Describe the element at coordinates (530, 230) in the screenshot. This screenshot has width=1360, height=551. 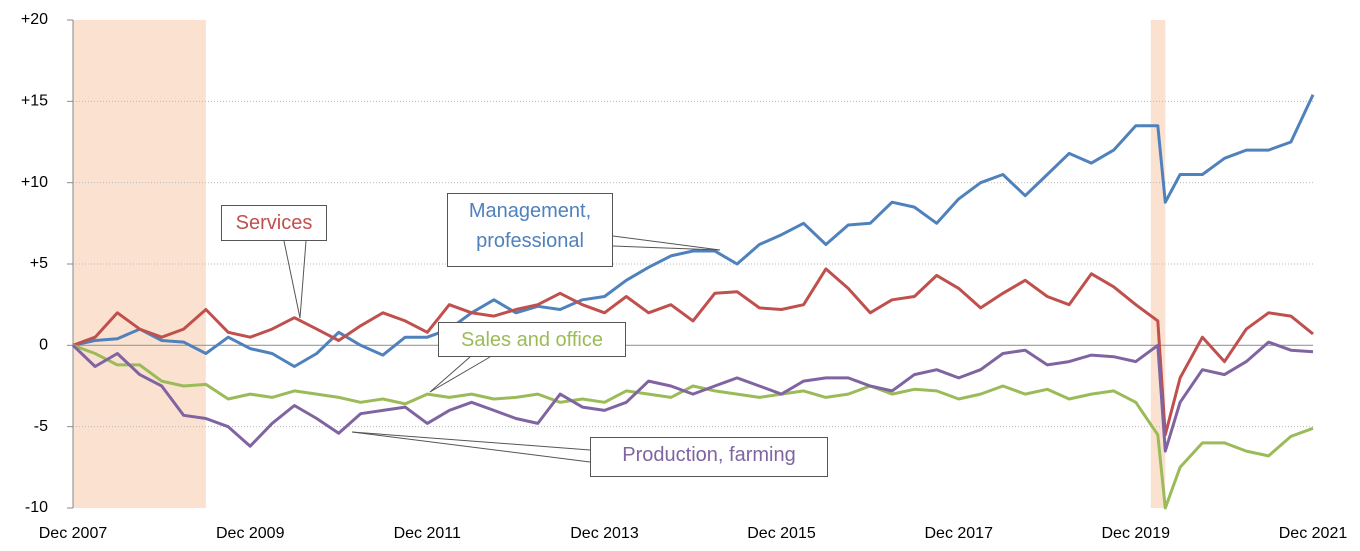
I see `series-label: Management, professional` at that location.